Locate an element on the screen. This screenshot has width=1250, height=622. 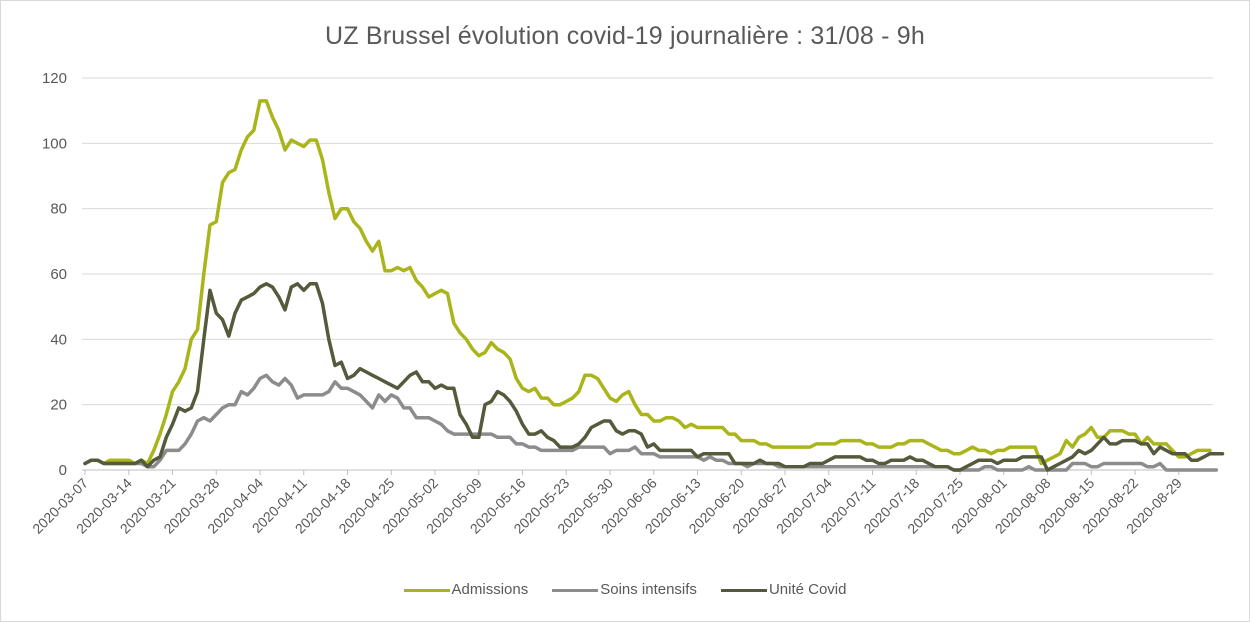
legend-item: Admissions is located at coordinates (466, 589).